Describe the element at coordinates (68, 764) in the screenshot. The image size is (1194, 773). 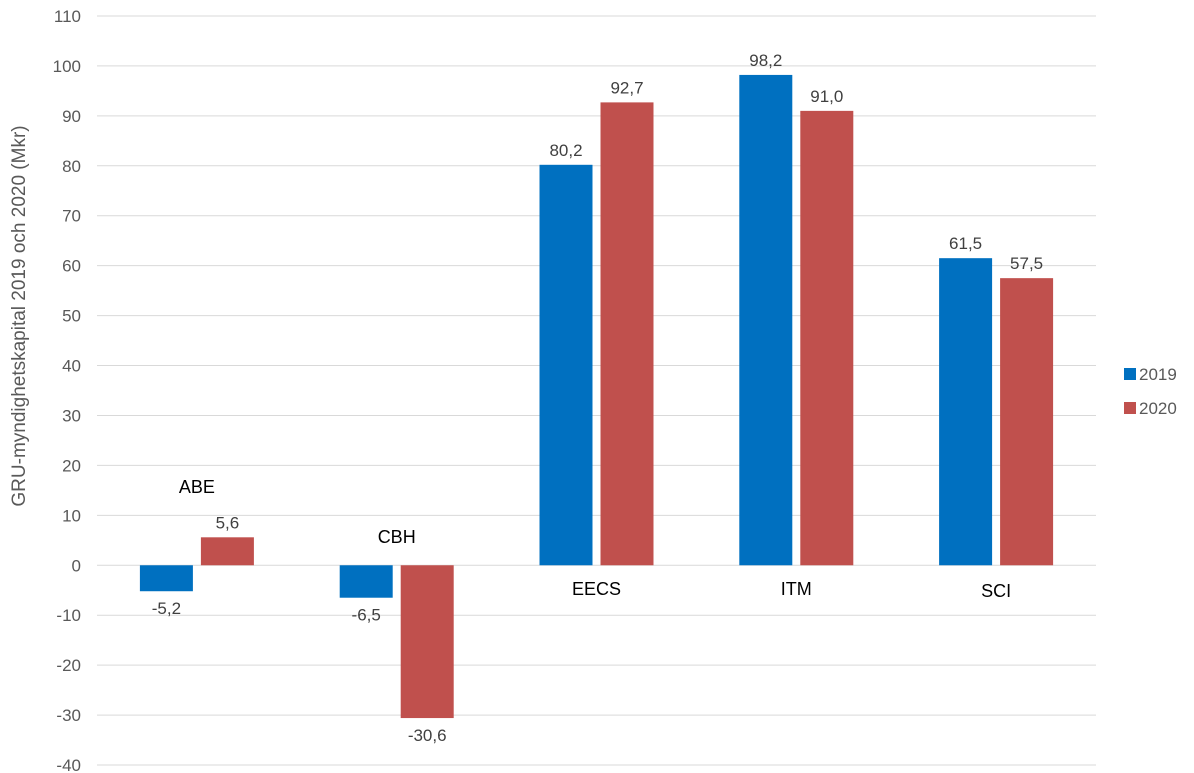
I see `y-tick-label: -40` at that location.